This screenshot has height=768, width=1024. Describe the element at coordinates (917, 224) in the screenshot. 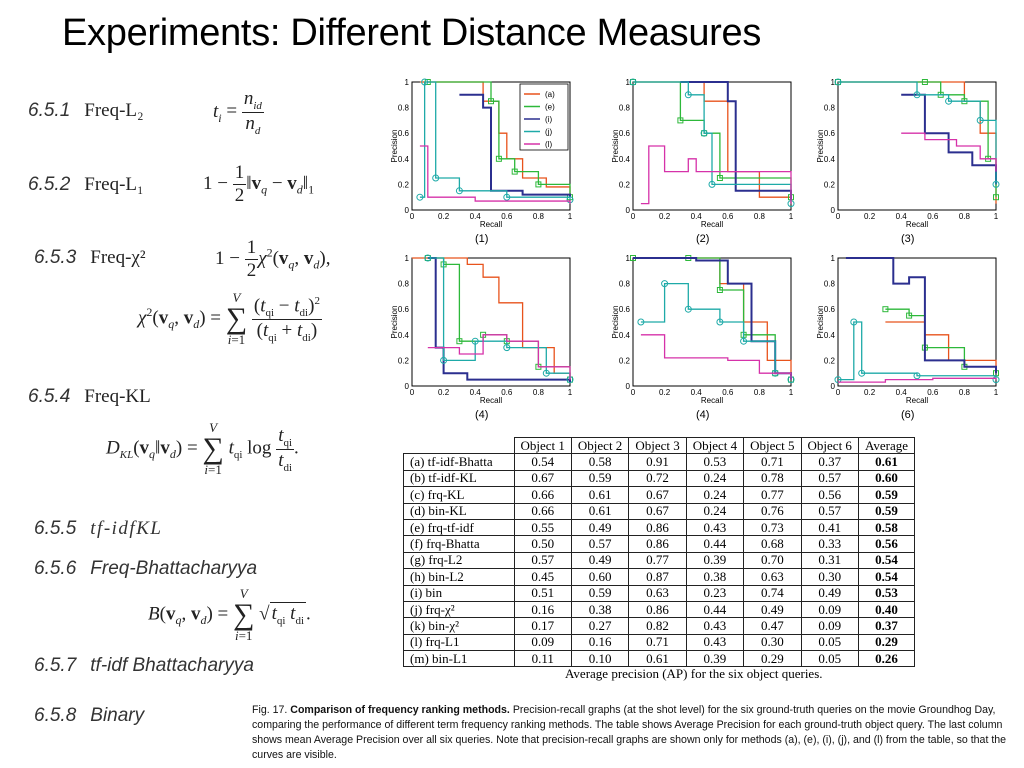

I see `x-axis-label: Recall` at that location.